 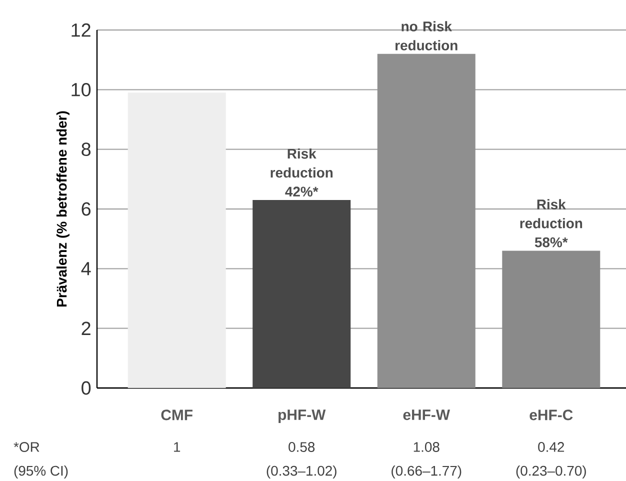 What do you see at coordinates (427, 35) in the screenshot?
I see `annotation: no Risk reduction` at bounding box center [427, 35].